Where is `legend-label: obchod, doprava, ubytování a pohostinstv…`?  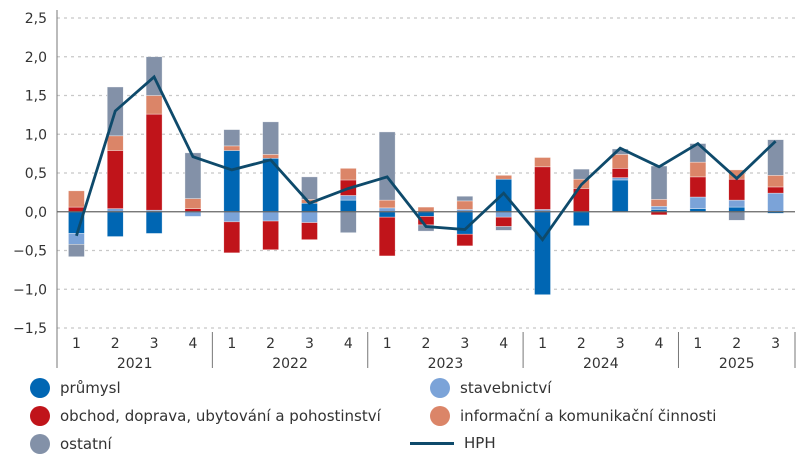 legend-label: obchod, doprava, ubytování a pohostinstv… is located at coordinates (220, 416).